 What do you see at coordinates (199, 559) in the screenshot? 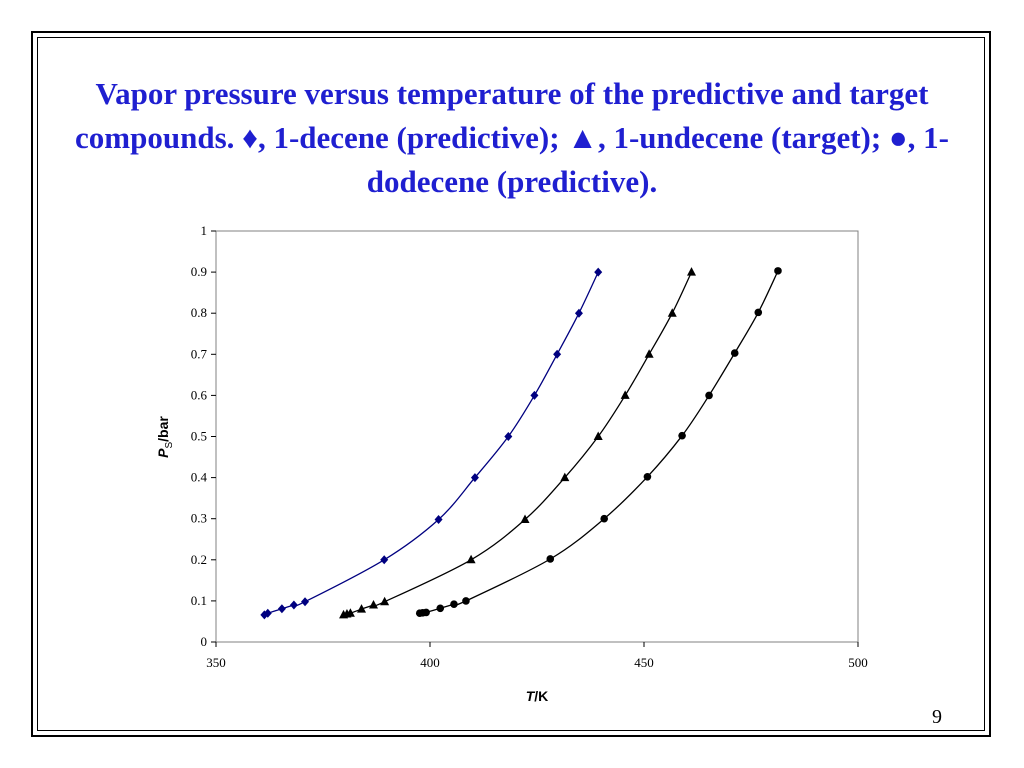
I see `y-tick-label: 0.2` at bounding box center [199, 559].